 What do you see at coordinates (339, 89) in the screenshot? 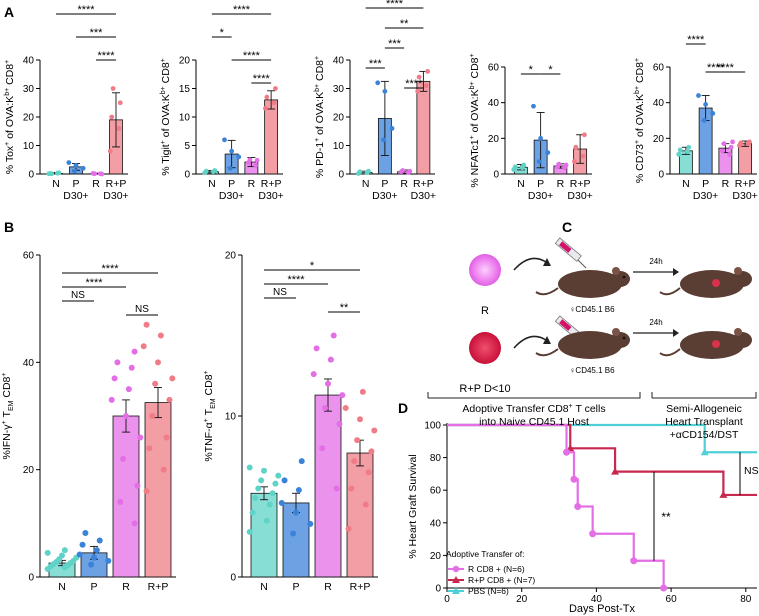
I see `y-tick-label: 30` at bounding box center [339, 89].